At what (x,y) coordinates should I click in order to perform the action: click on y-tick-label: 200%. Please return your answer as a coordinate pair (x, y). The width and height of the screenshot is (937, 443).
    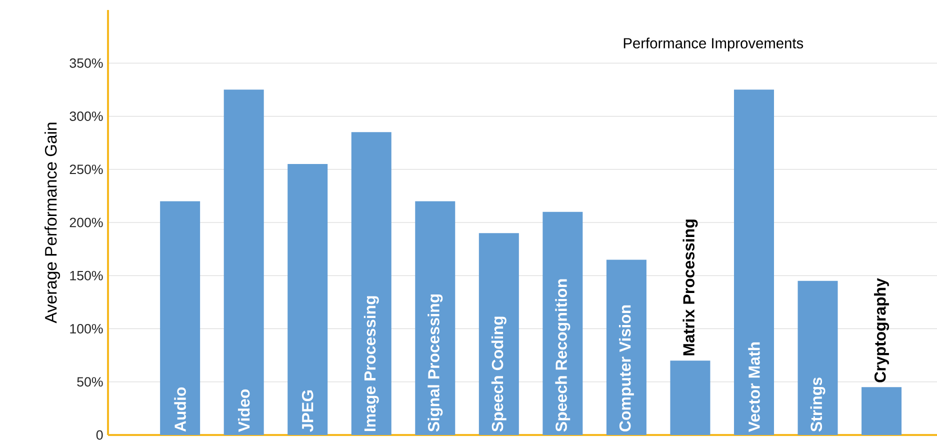
    Looking at the image, I should click on (86, 223).